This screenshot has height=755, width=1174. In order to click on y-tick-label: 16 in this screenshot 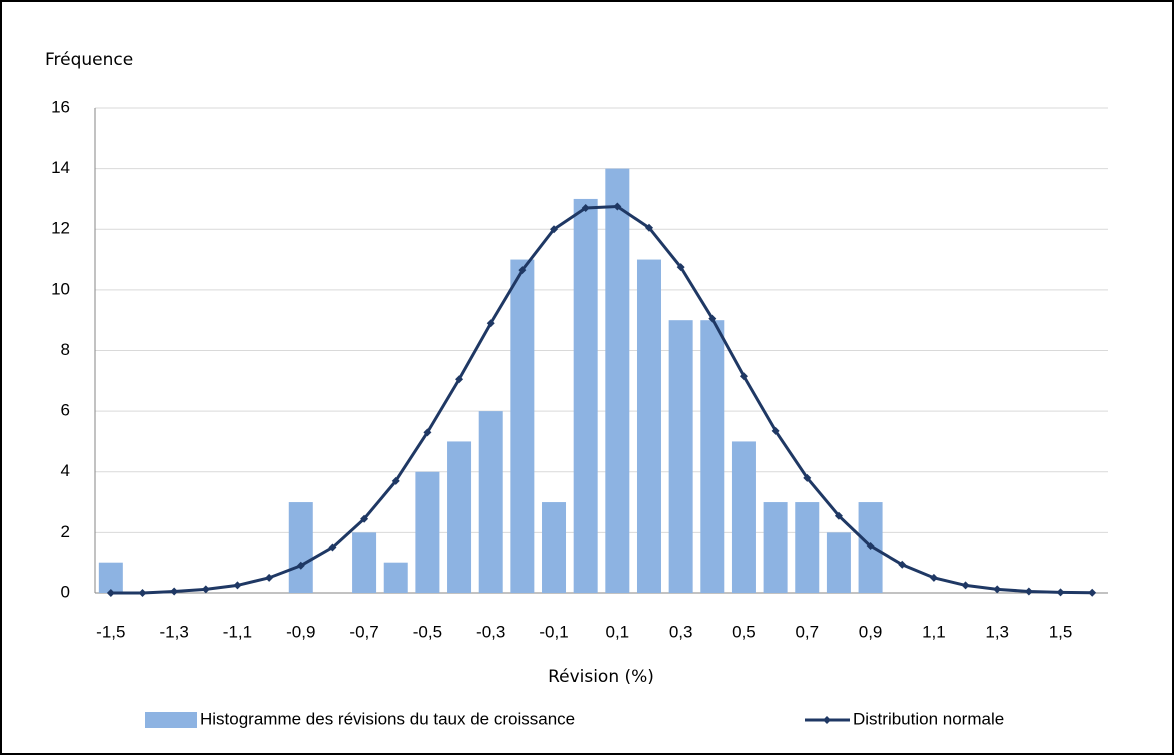, I will do `click(60, 106)`.